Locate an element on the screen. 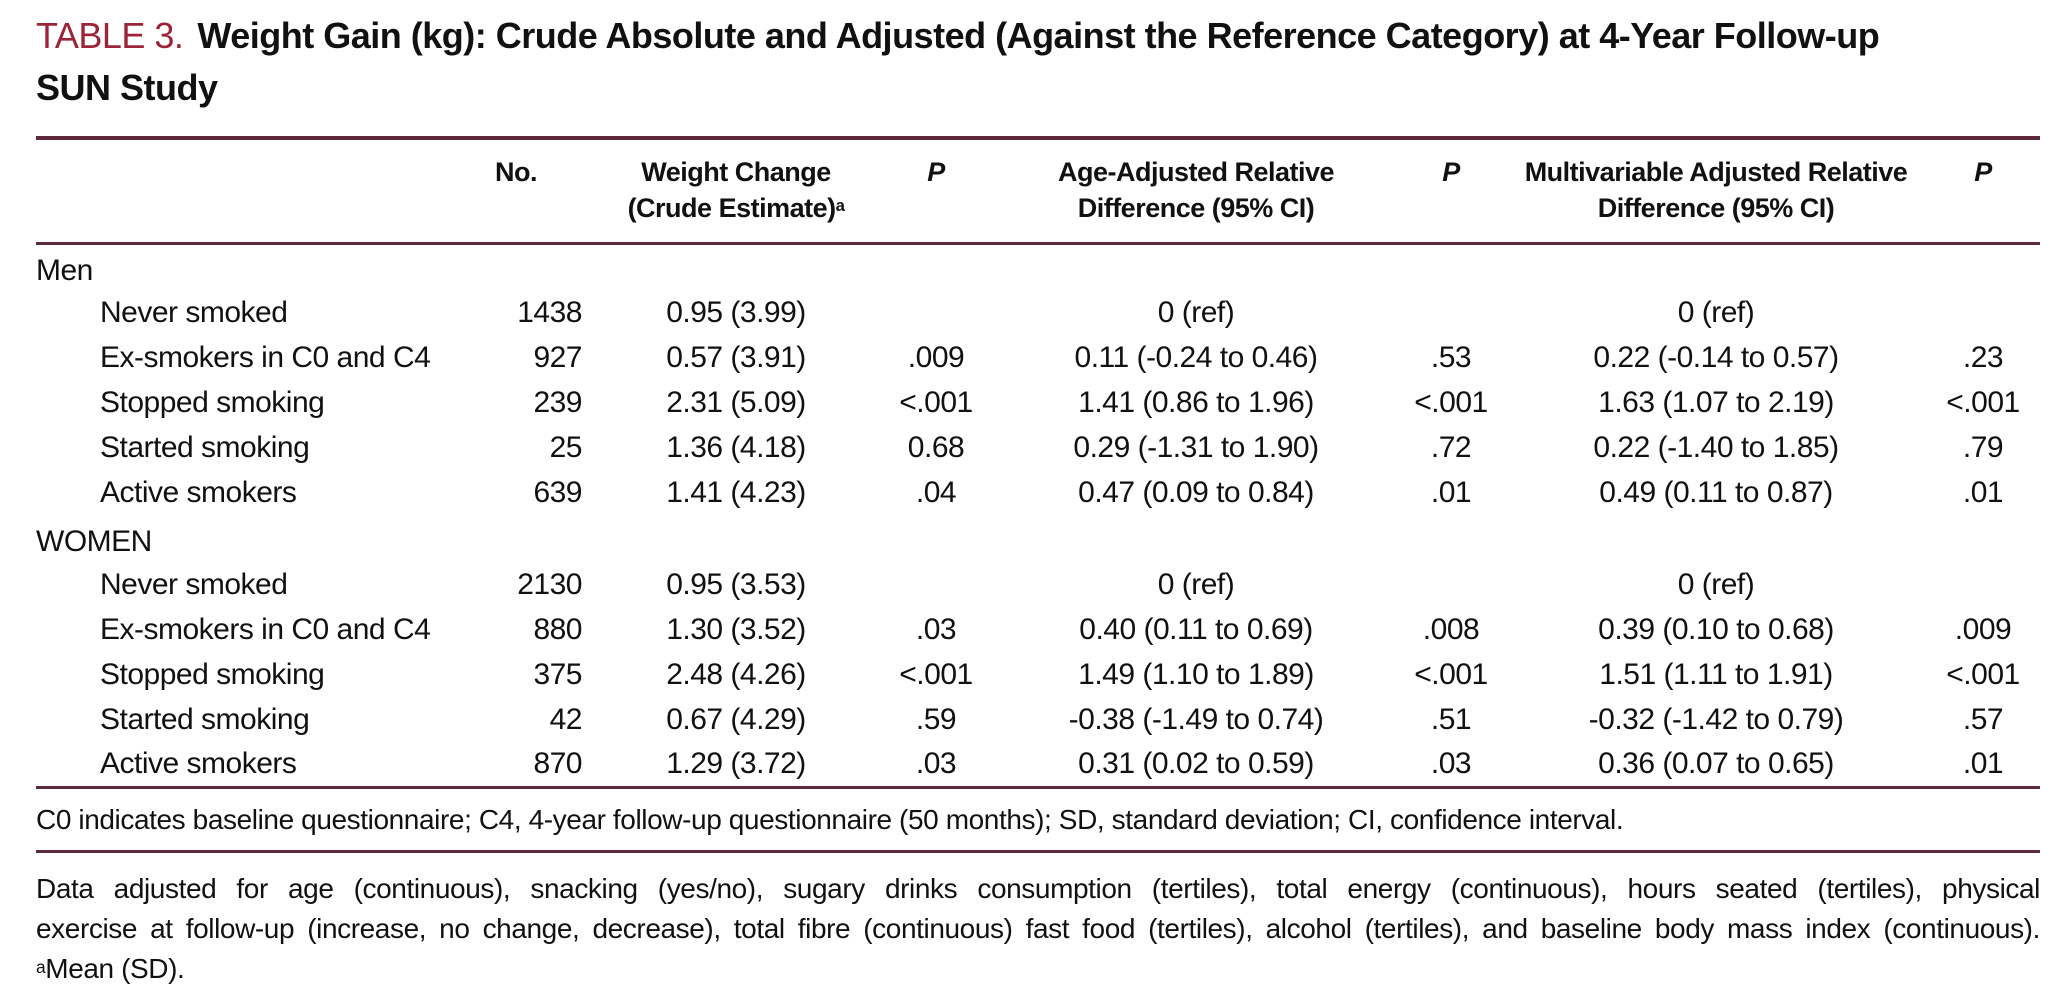  cell-p-crude: 0.68 is located at coordinates (936, 447).